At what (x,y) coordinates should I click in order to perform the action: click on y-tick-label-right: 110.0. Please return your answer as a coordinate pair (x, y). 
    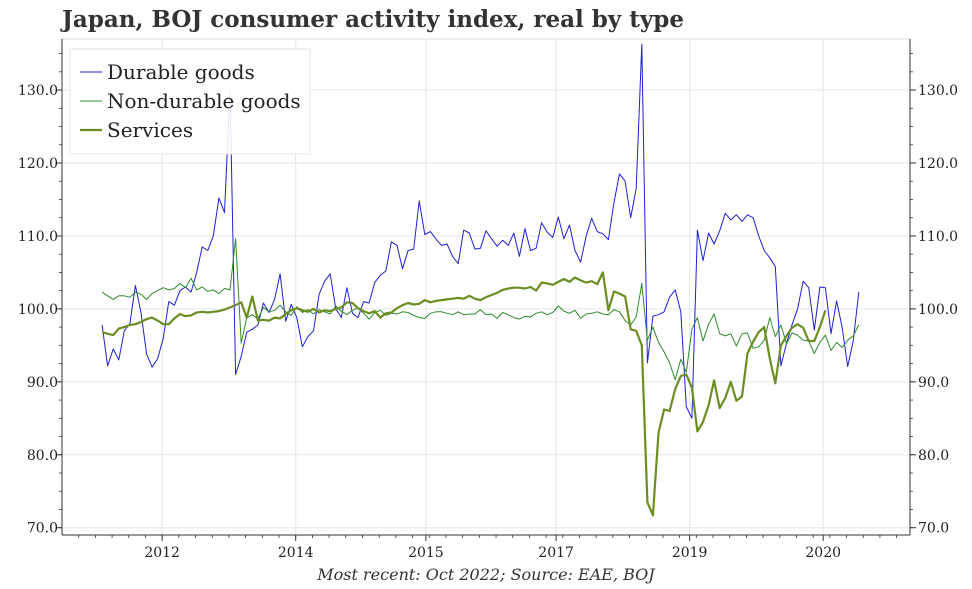
    Looking at the image, I should click on (938, 237).